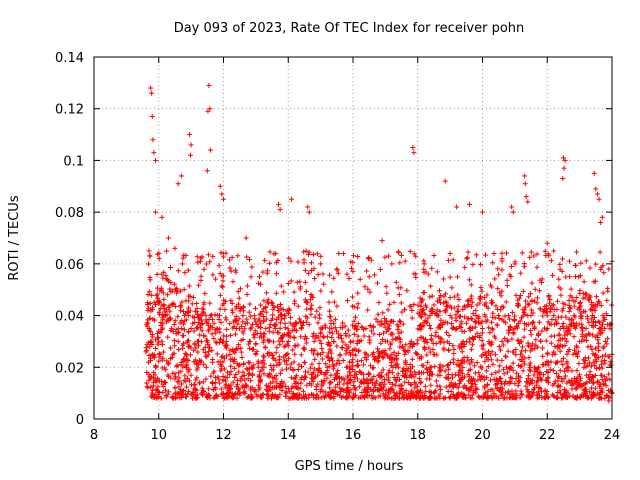 The width and height of the screenshot is (640, 480). Describe the element at coordinates (69, 368) in the screenshot. I see `y-tick-label: 0.02` at that location.